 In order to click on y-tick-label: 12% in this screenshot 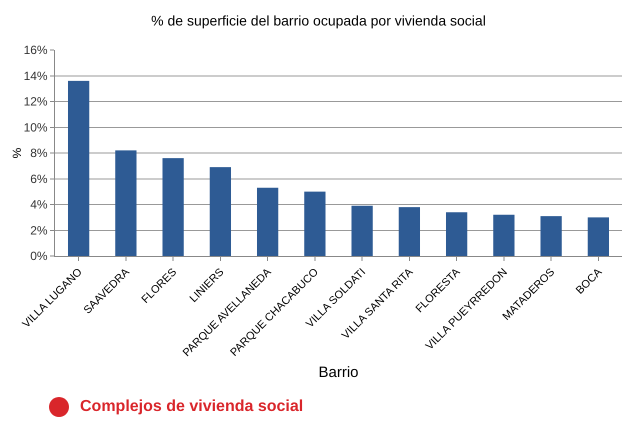, I will do `click(36, 101)`.